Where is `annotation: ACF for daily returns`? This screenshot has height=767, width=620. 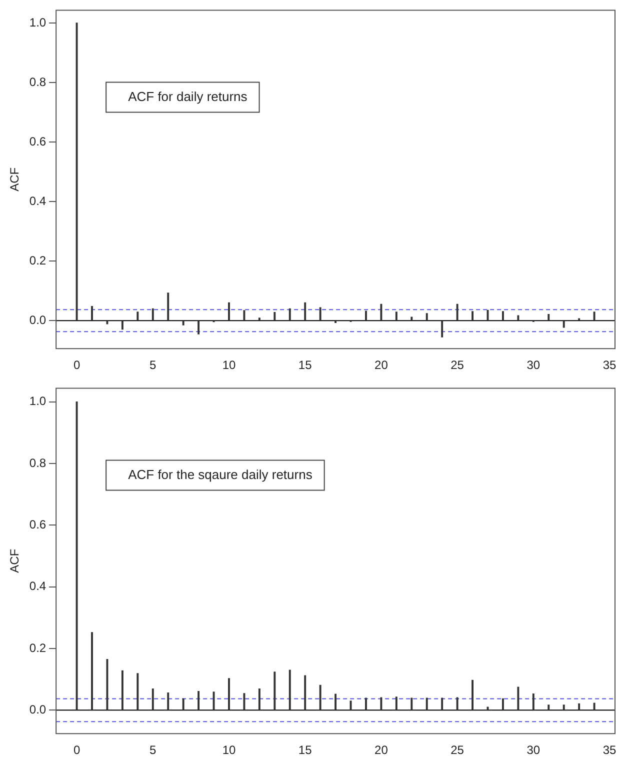 annotation: ACF for daily returns is located at coordinates (188, 96).